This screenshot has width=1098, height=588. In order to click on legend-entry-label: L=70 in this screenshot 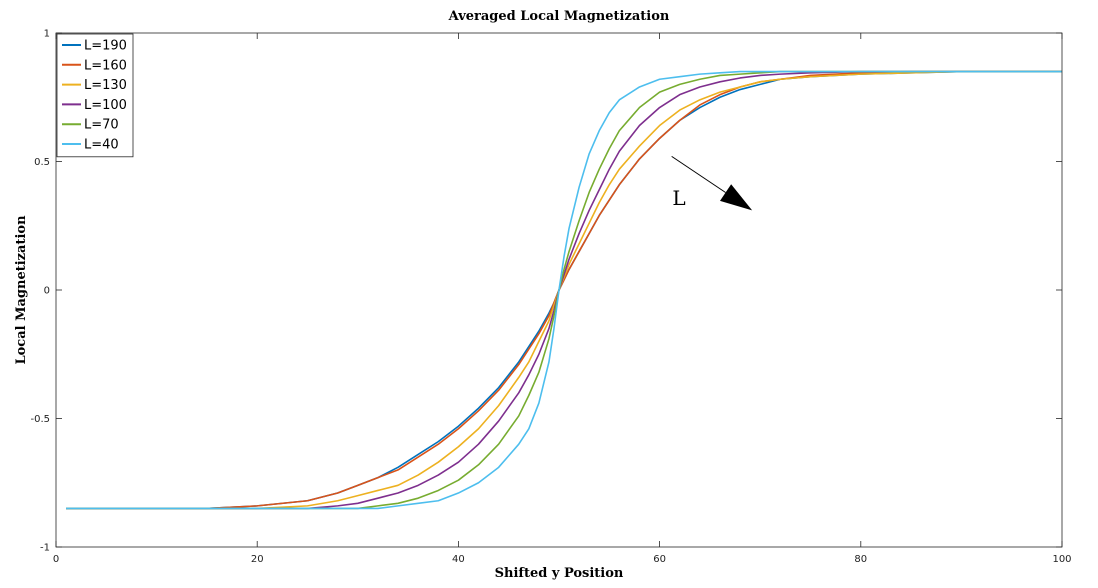, I will do `click(101, 125)`.